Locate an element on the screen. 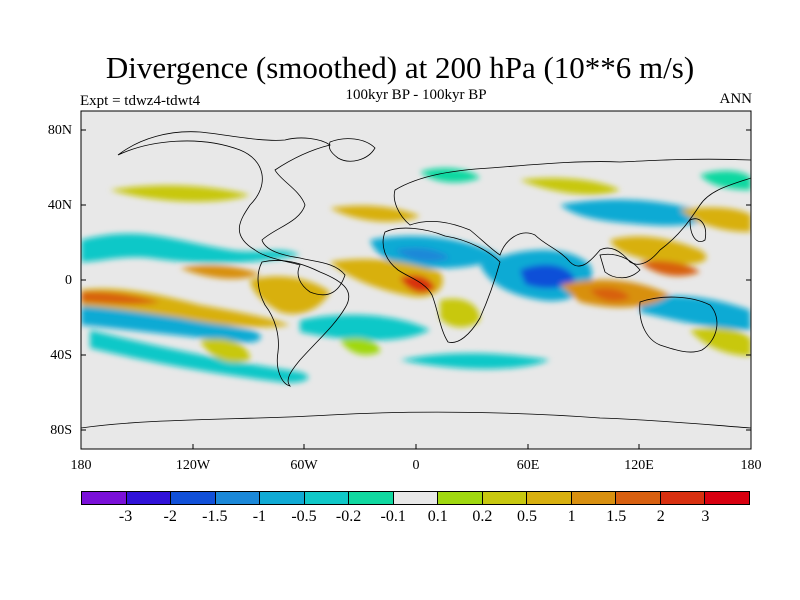  lon-label-60w: 60W is located at coordinates (304, 465).